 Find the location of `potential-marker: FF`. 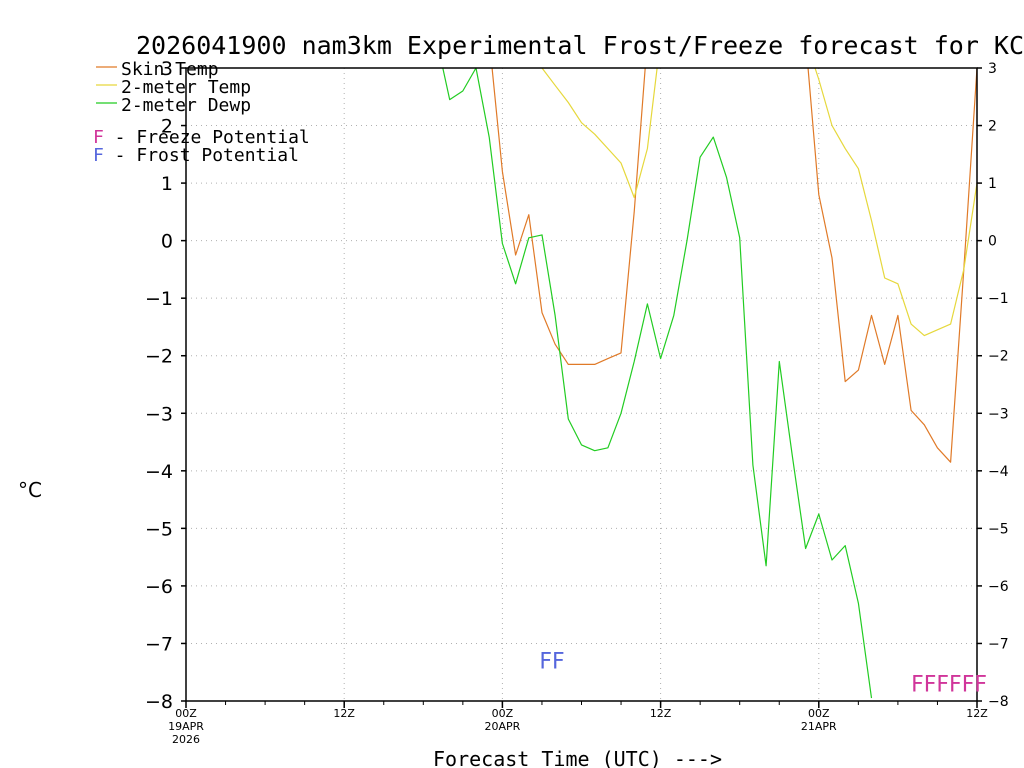

potential-marker: FF is located at coordinates (551, 662).